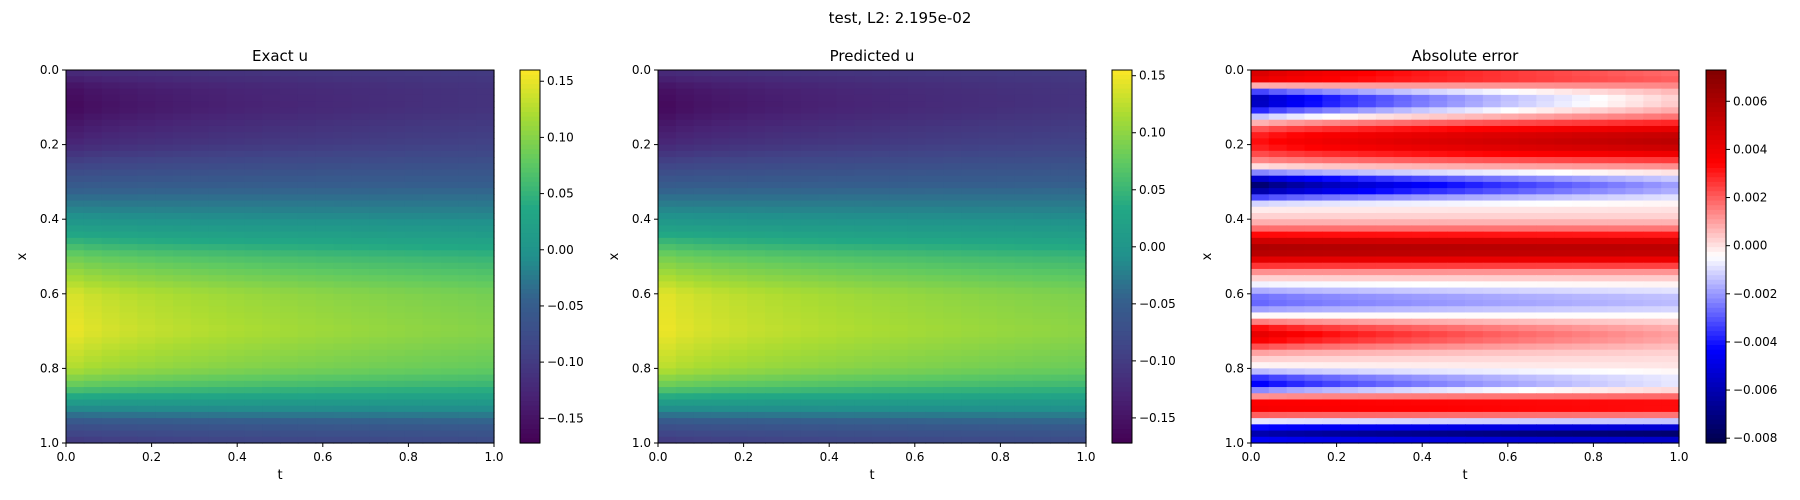  What do you see at coordinates (1750, 246) in the screenshot?
I see `colorbar-tick-label: 0.000` at bounding box center [1750, 246].